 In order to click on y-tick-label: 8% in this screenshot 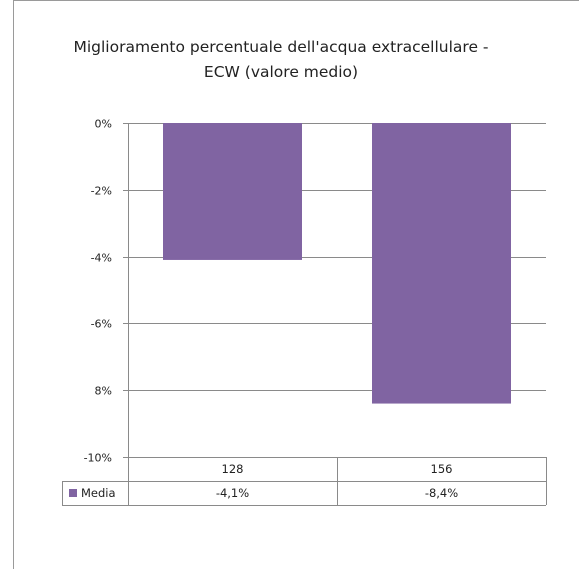, I will do `click(103, 391)`.